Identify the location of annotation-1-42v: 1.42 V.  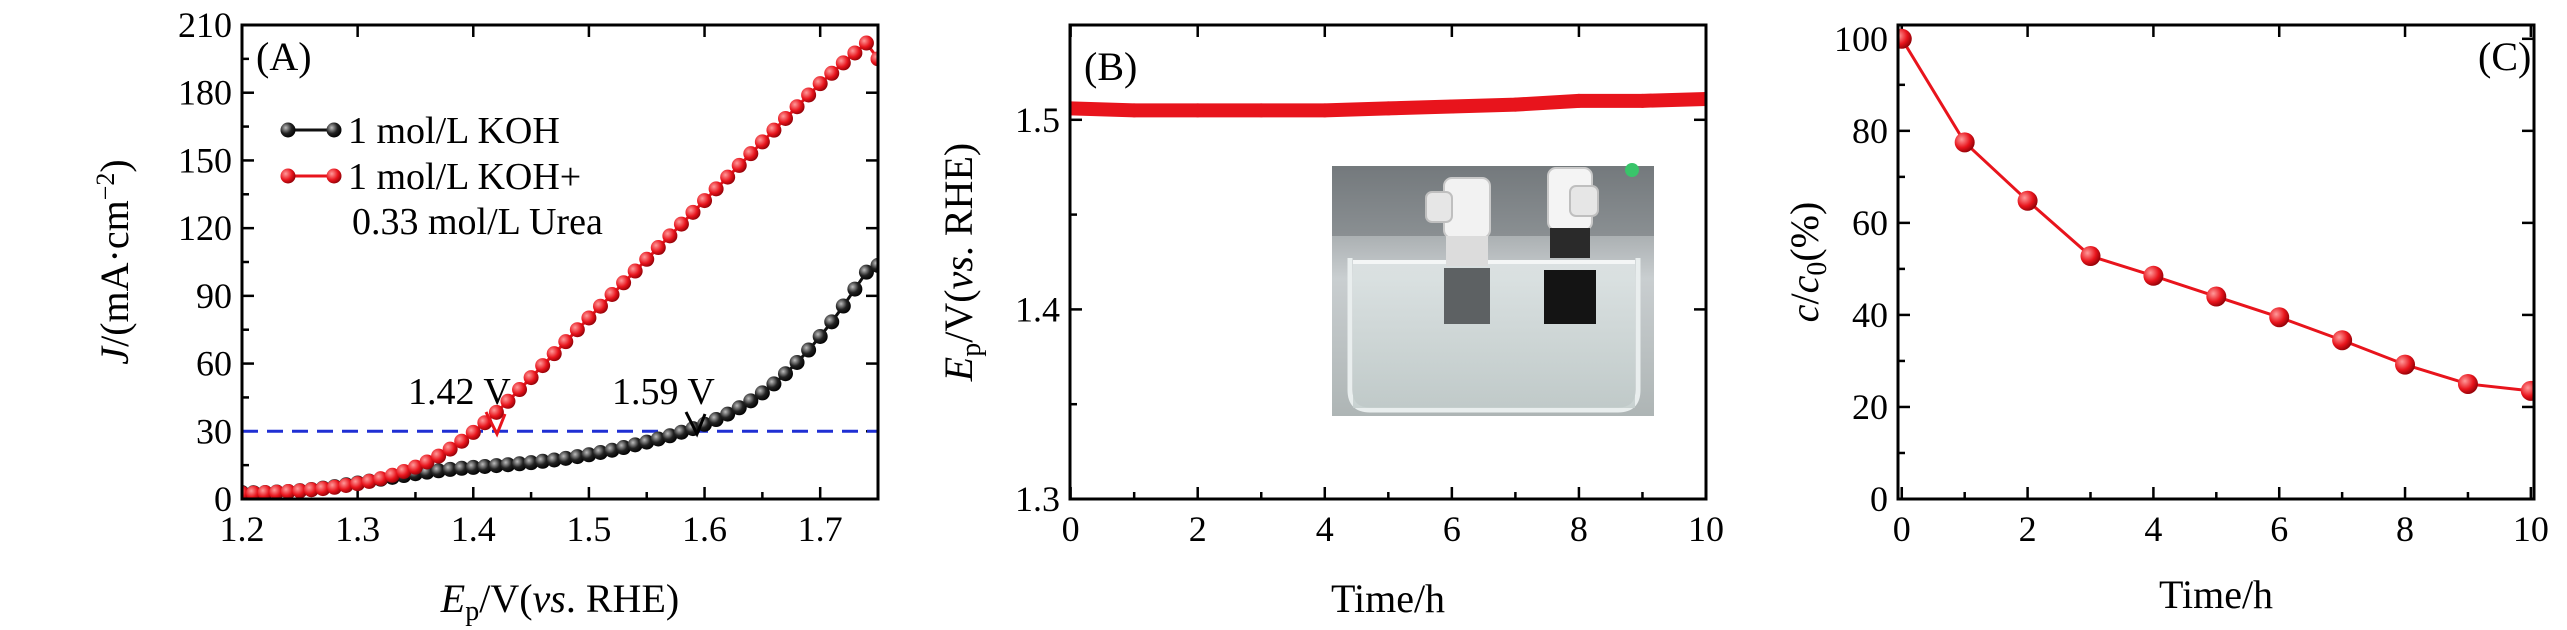
(459, 392).